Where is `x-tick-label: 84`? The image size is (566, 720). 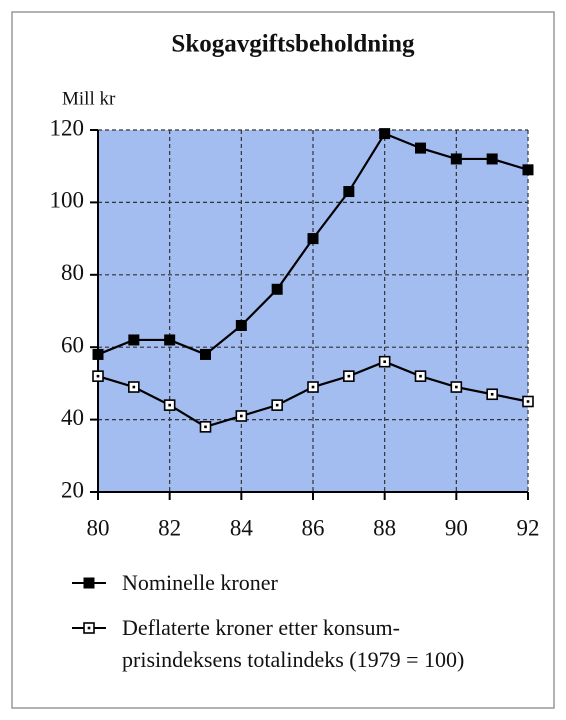 x-tick-label: 84 is located at coordinates (242, 527).